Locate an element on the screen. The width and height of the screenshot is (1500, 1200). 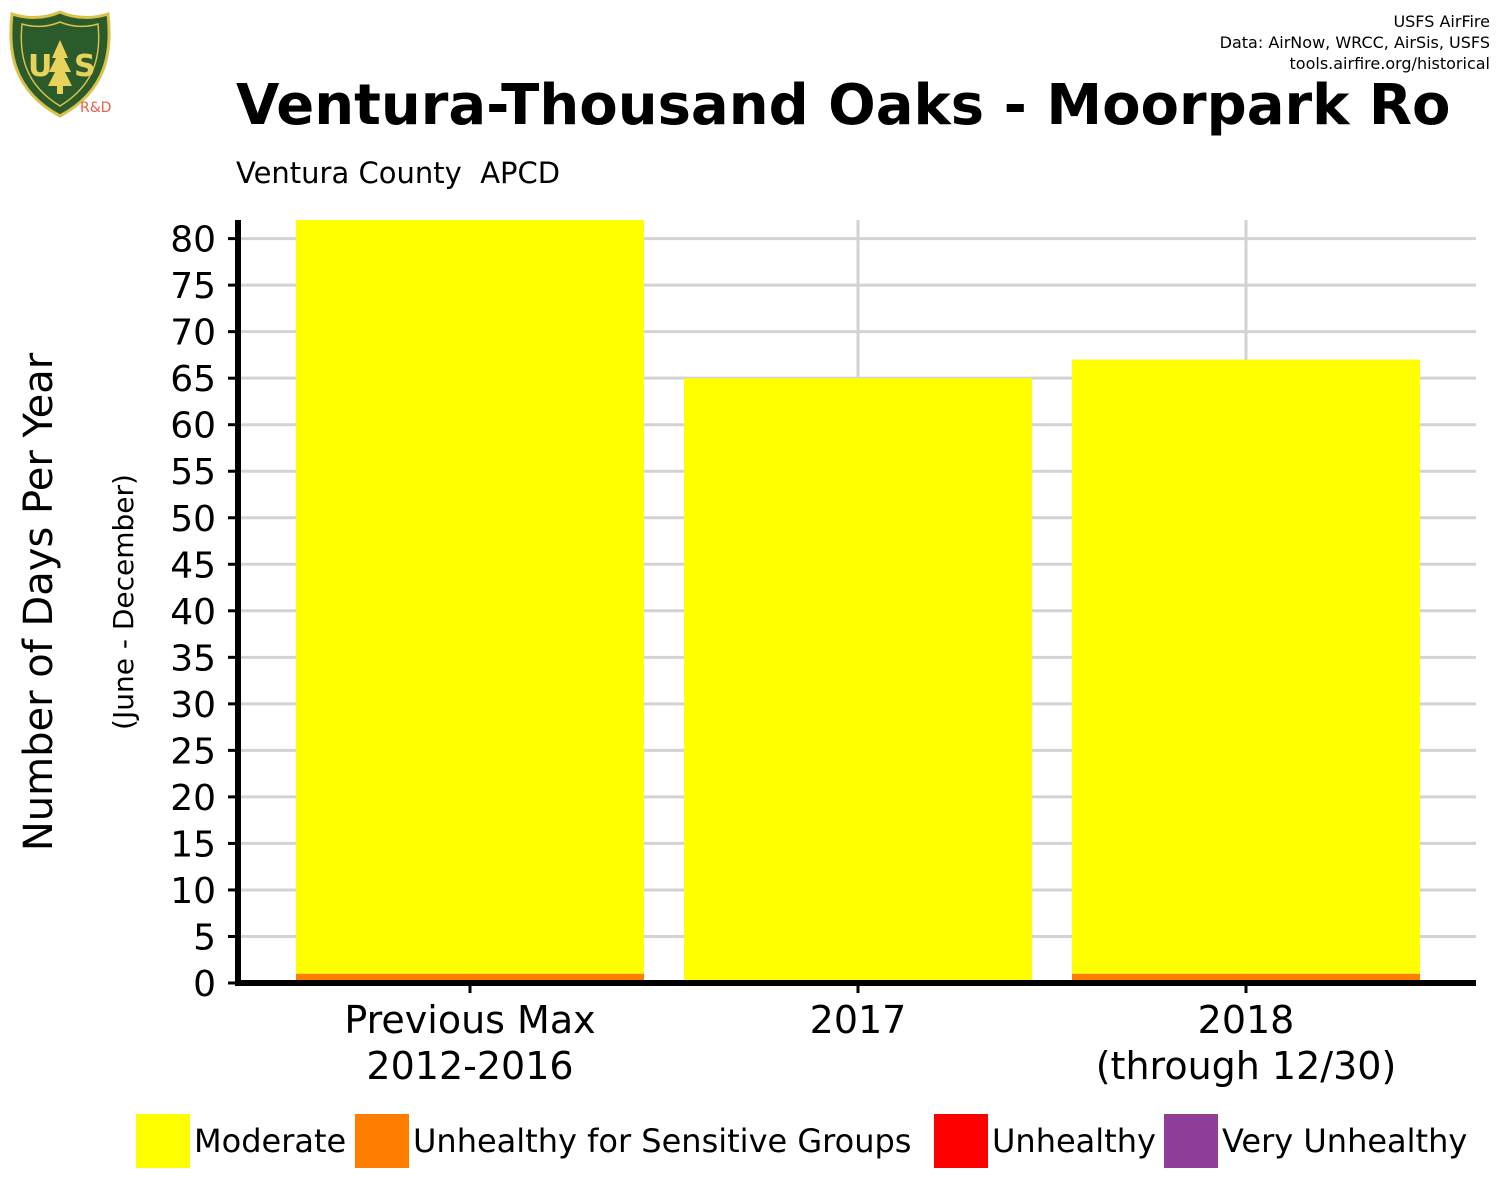
y-tick-label: 0 is located at coordinates (204, 984).